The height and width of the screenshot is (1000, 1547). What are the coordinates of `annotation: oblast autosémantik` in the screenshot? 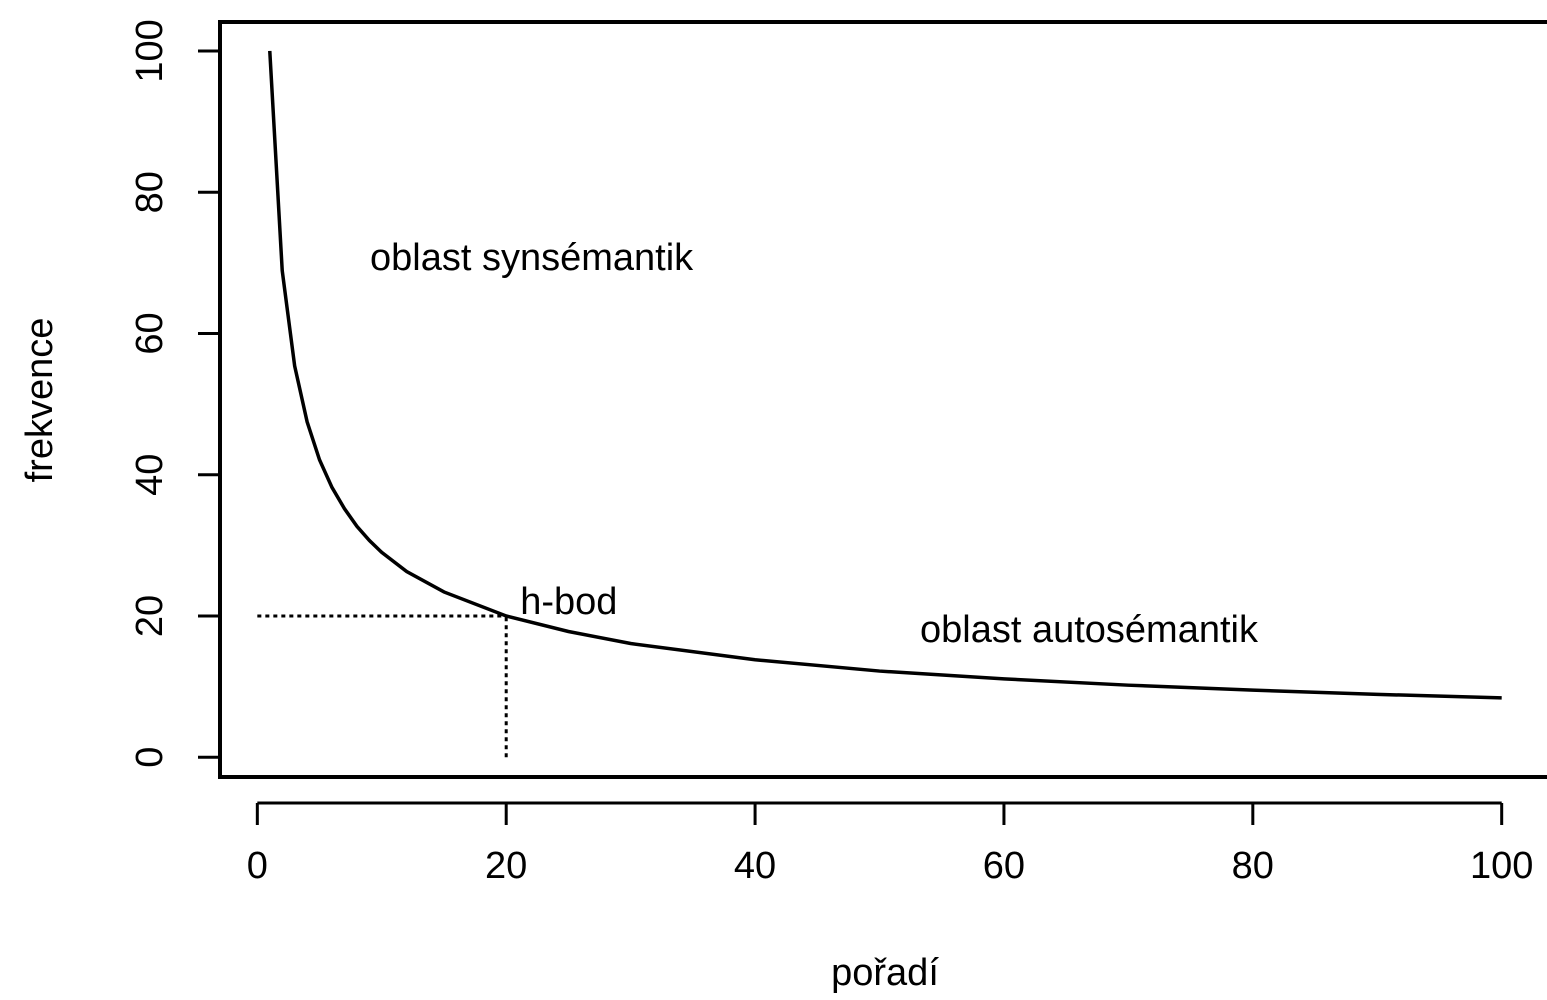 It's located at (1089, 630).